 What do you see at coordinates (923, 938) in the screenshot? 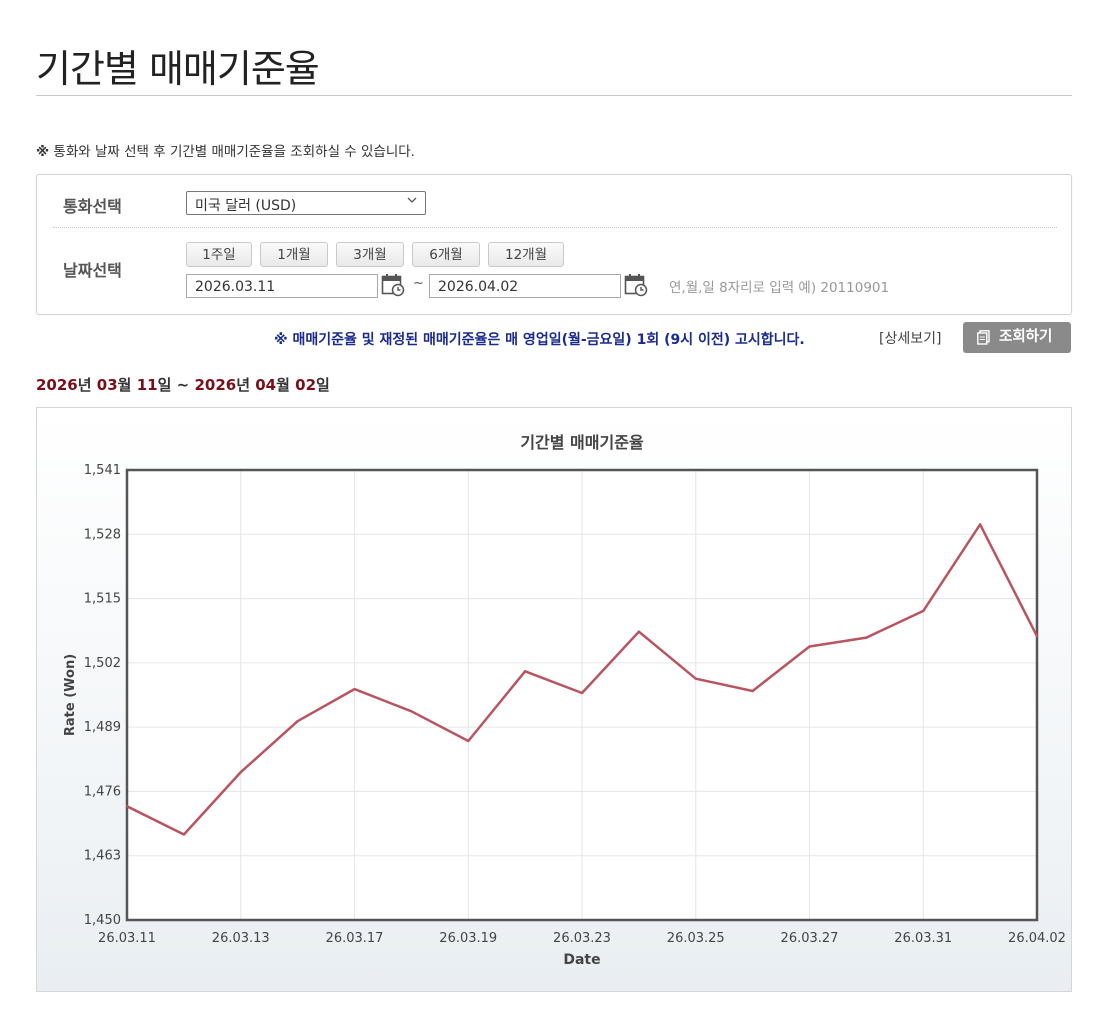
I see `x-tick-label: 26.03.31` at bounding box center [923, 938].